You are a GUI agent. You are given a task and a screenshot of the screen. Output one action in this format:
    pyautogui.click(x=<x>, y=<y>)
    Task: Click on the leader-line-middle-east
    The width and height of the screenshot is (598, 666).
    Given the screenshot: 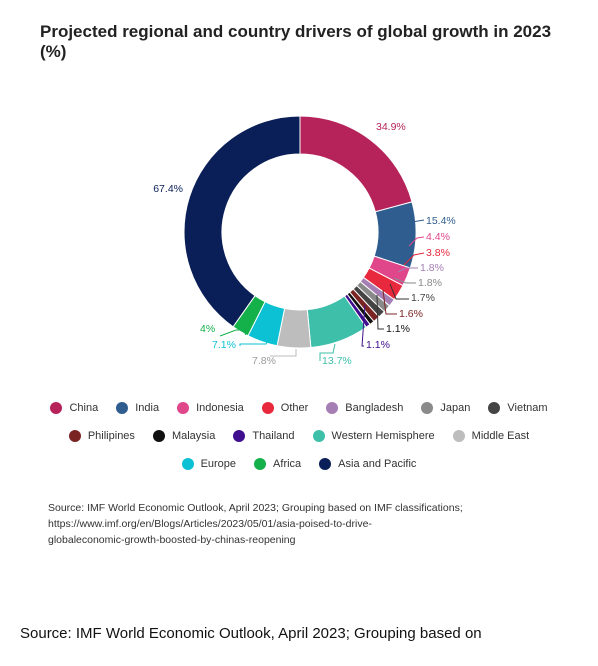 What is the action you would take?
    pyautogui.click(x=283, y=353)
    